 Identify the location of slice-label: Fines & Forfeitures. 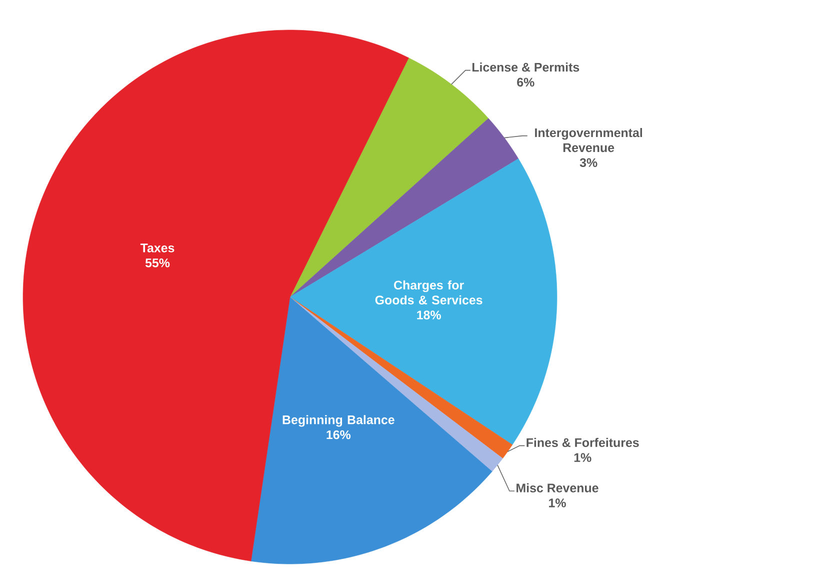
(582, 443).